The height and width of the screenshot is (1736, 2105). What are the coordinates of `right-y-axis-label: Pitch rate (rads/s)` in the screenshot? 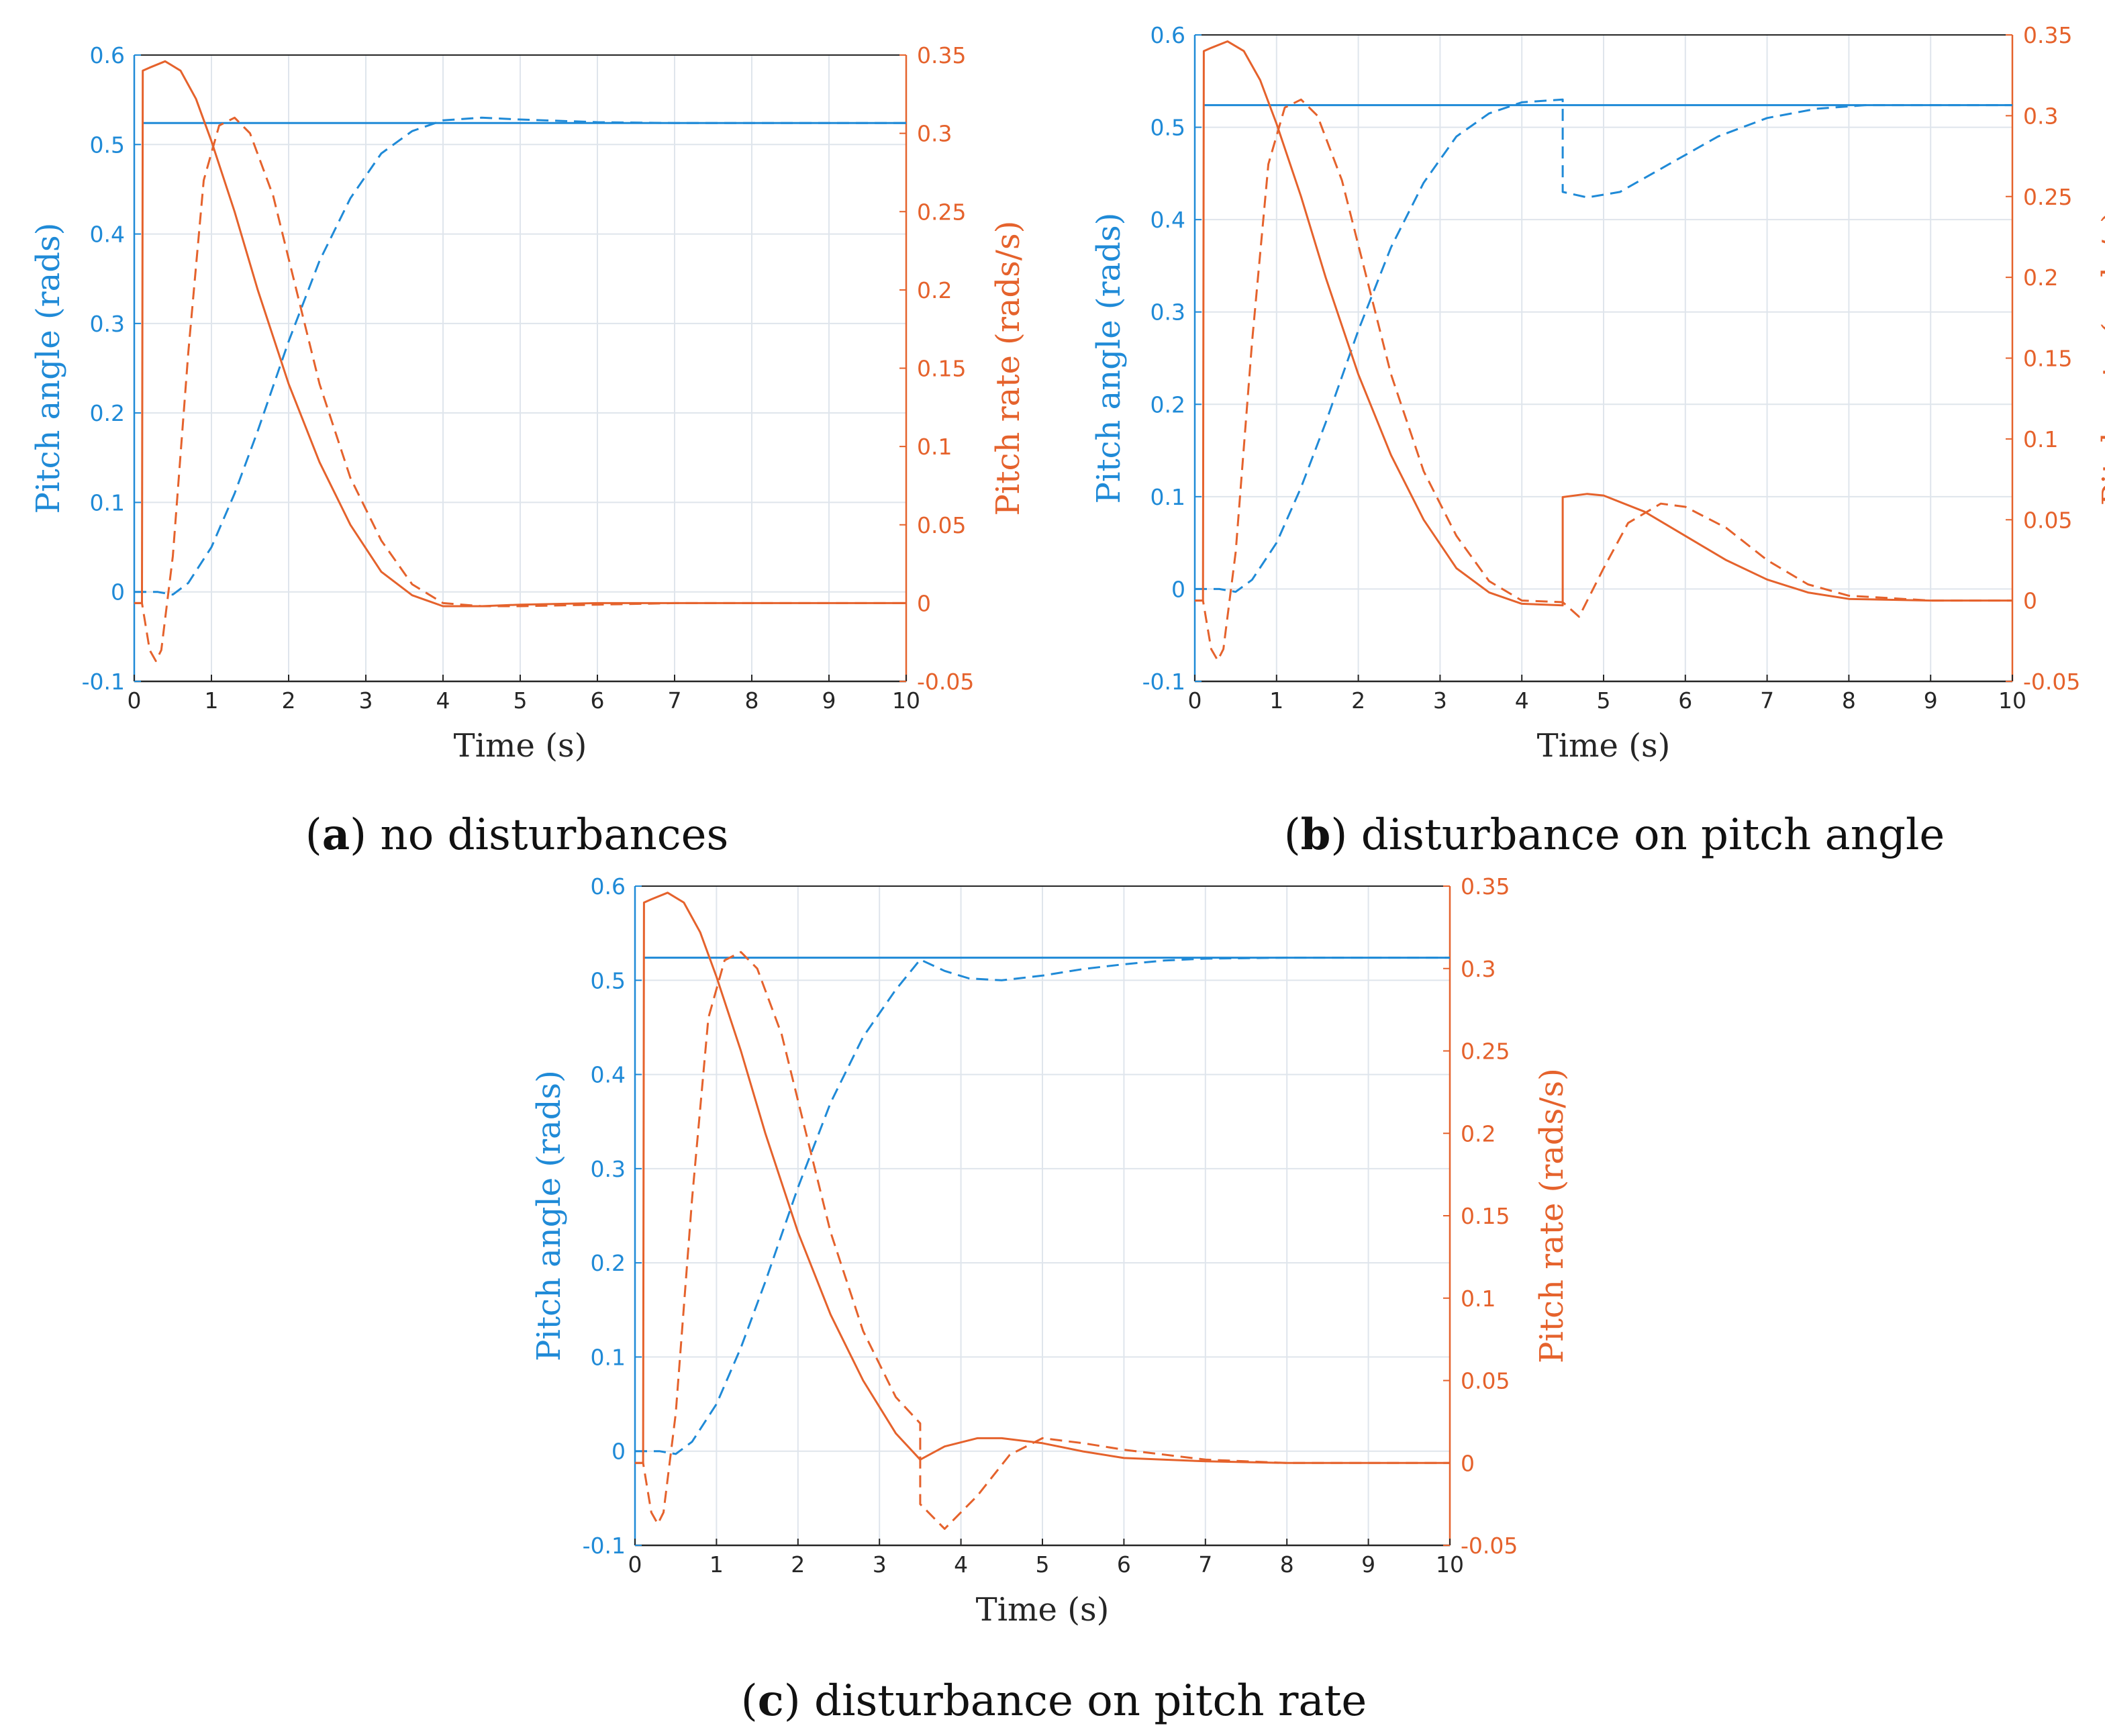 It's located at (2100, 358).